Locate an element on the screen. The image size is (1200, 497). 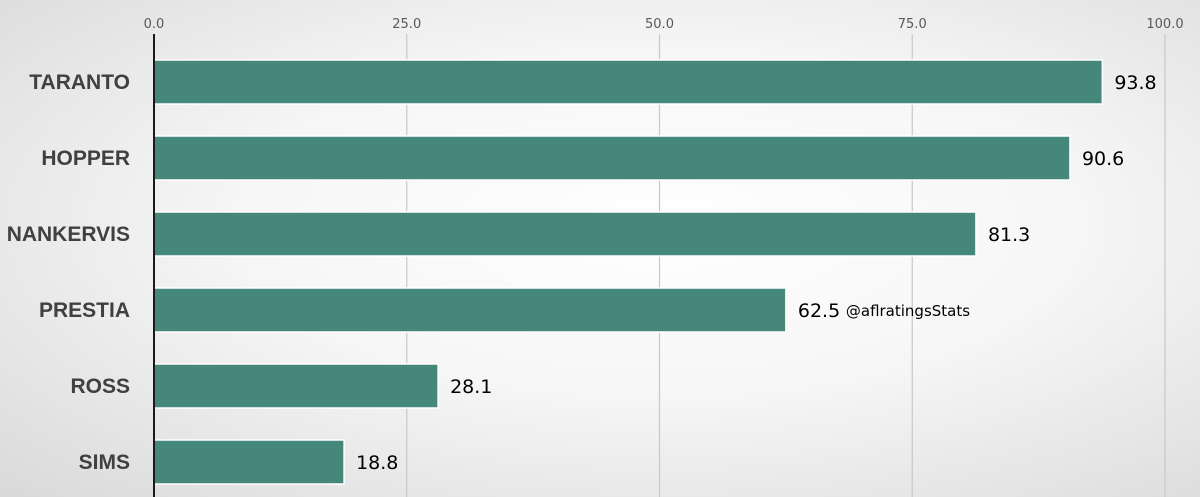
x-tick-label: 75.0 is located at coordinates (912, 24).